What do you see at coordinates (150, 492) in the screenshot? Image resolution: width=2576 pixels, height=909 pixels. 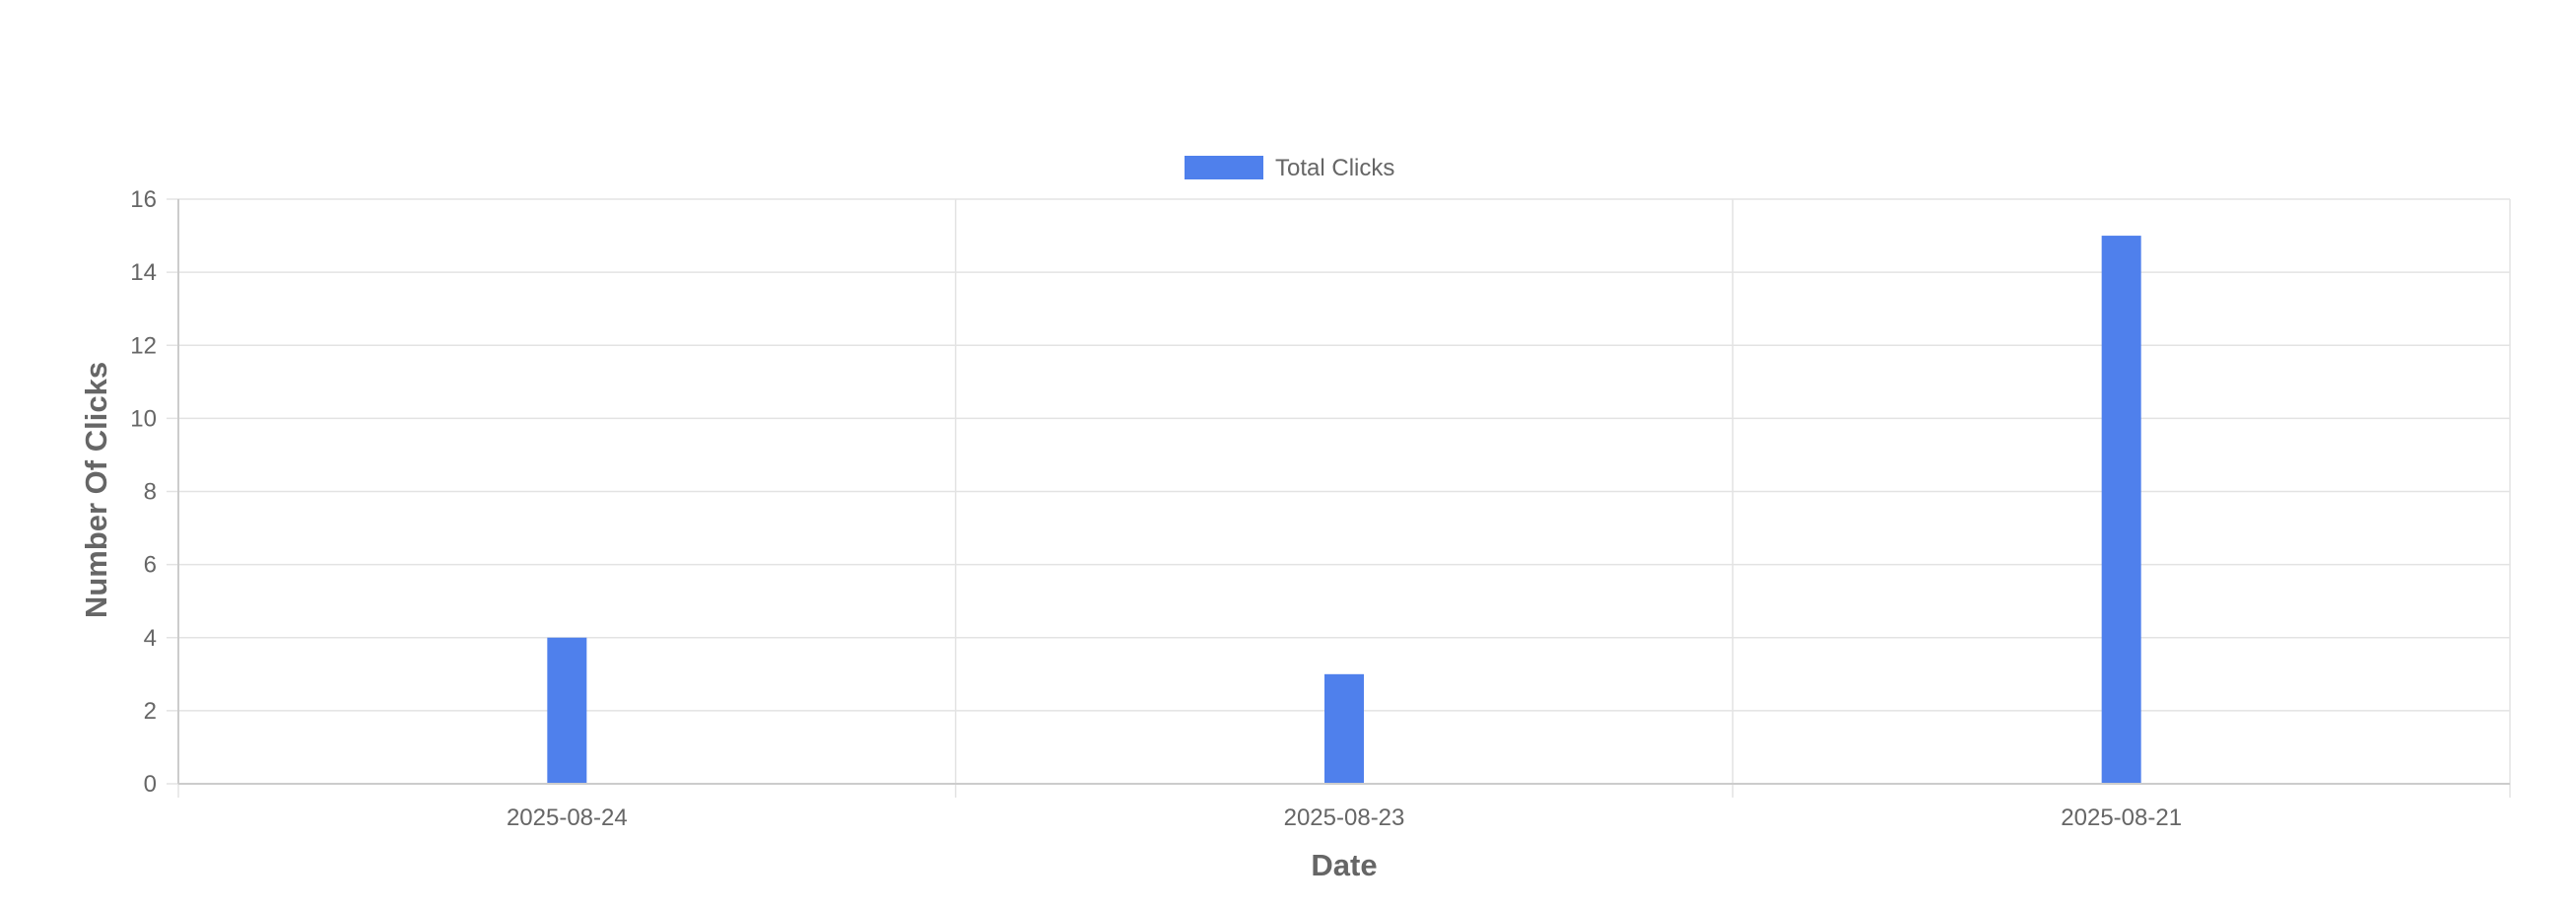 I see `y-tick-label: 8` at bounding box center [150, 492].